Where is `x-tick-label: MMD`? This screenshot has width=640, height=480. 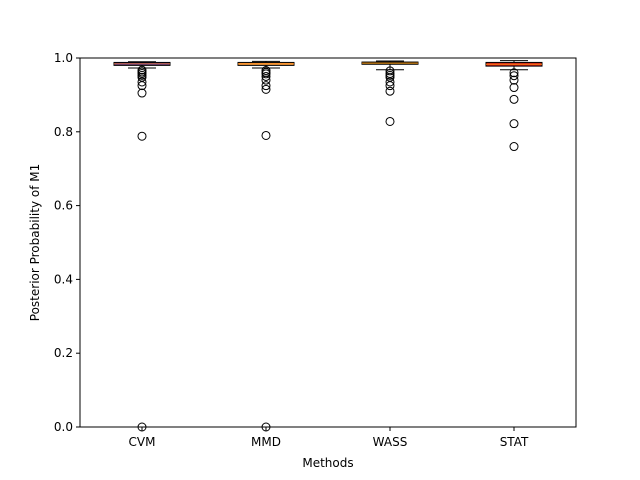 x-tick-label: MMD is located at coordinates (266, 442).